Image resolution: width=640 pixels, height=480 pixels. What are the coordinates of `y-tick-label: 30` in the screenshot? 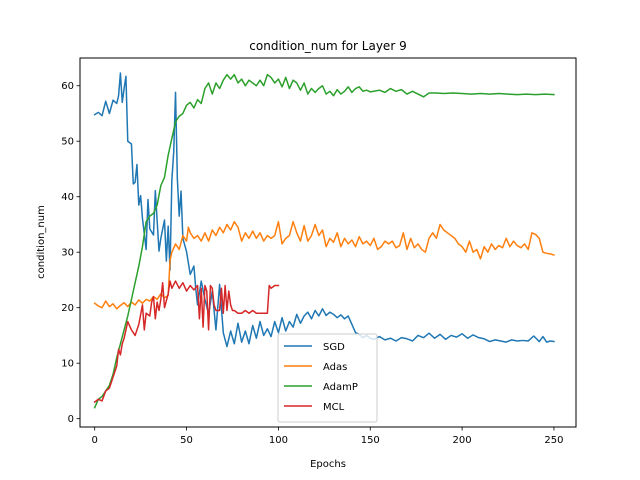 It's located at (67, 253).